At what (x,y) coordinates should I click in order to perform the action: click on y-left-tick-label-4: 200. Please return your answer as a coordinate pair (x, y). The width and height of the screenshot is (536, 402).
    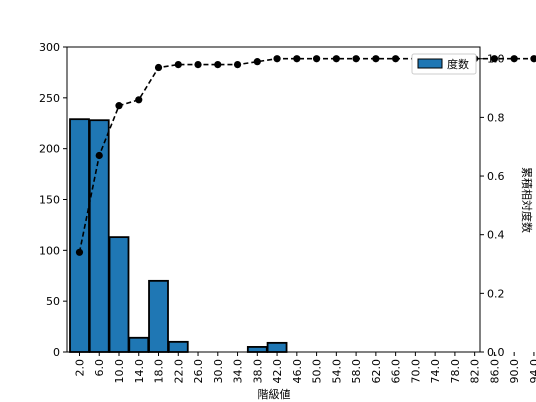
    Looking at the image, I should click on (49, 149).